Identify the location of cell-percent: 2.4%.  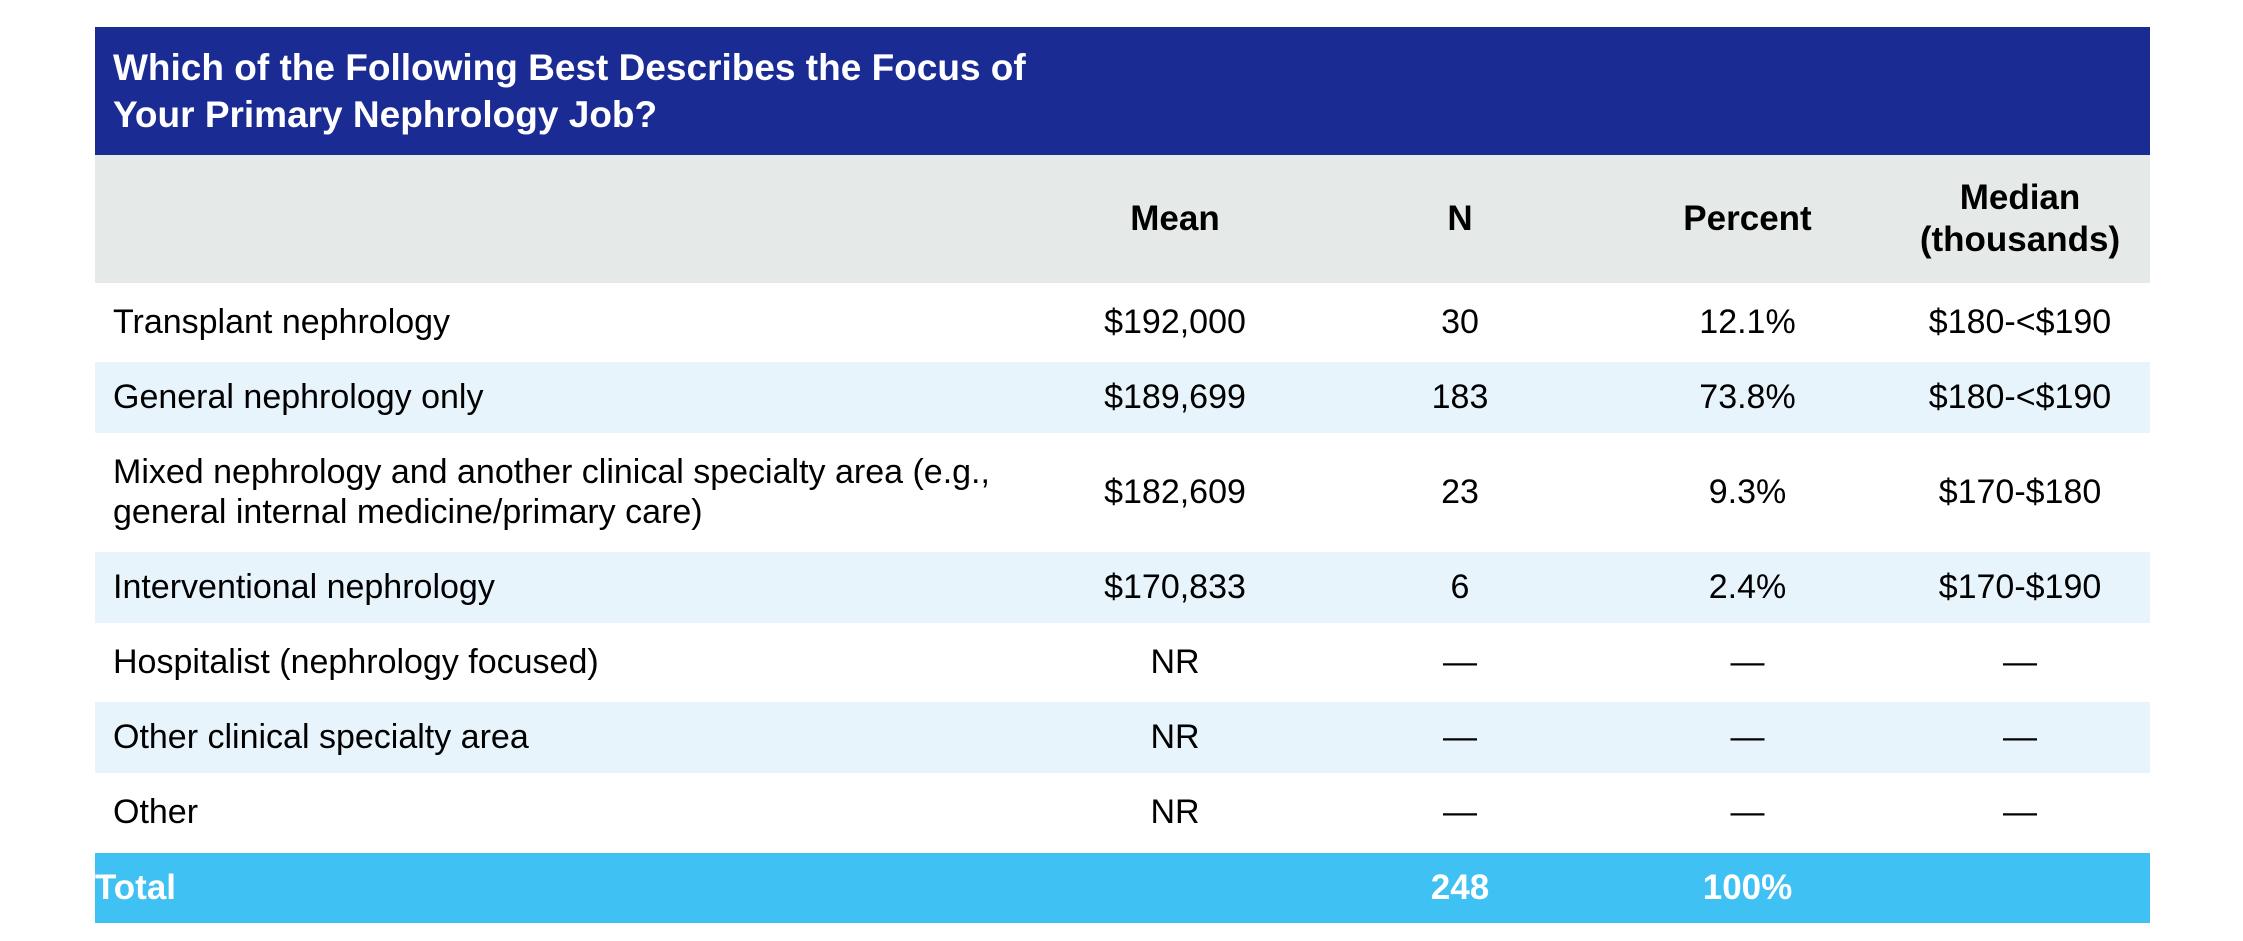
(1747, 586).